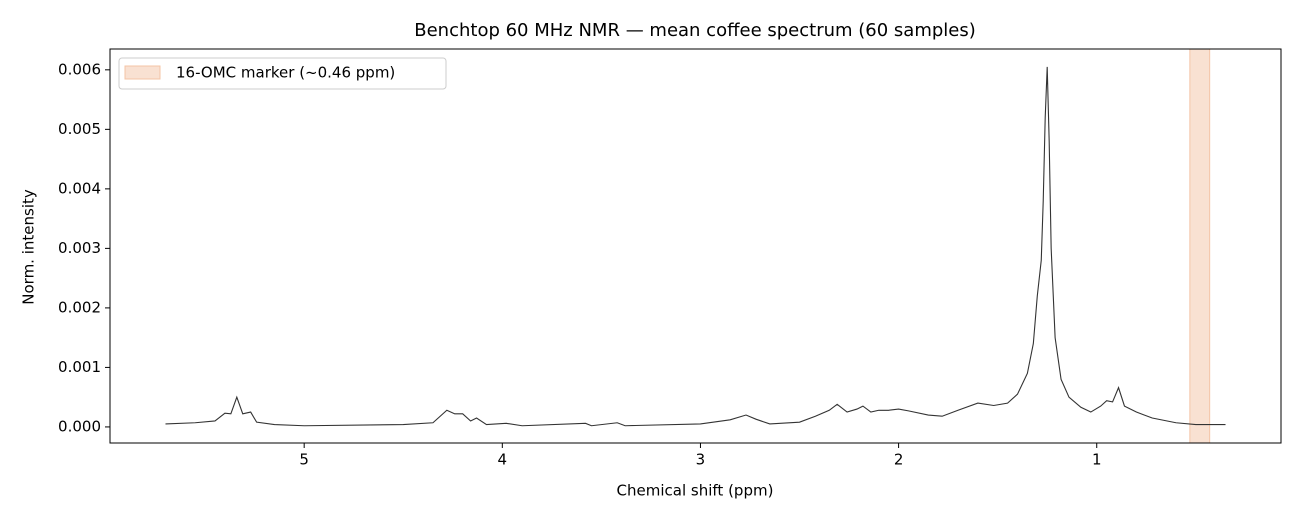  What do you see at coordinates (304, 460) in the screenshot?
I see `x-tick-label: 5` at bounding box center [304, 460].